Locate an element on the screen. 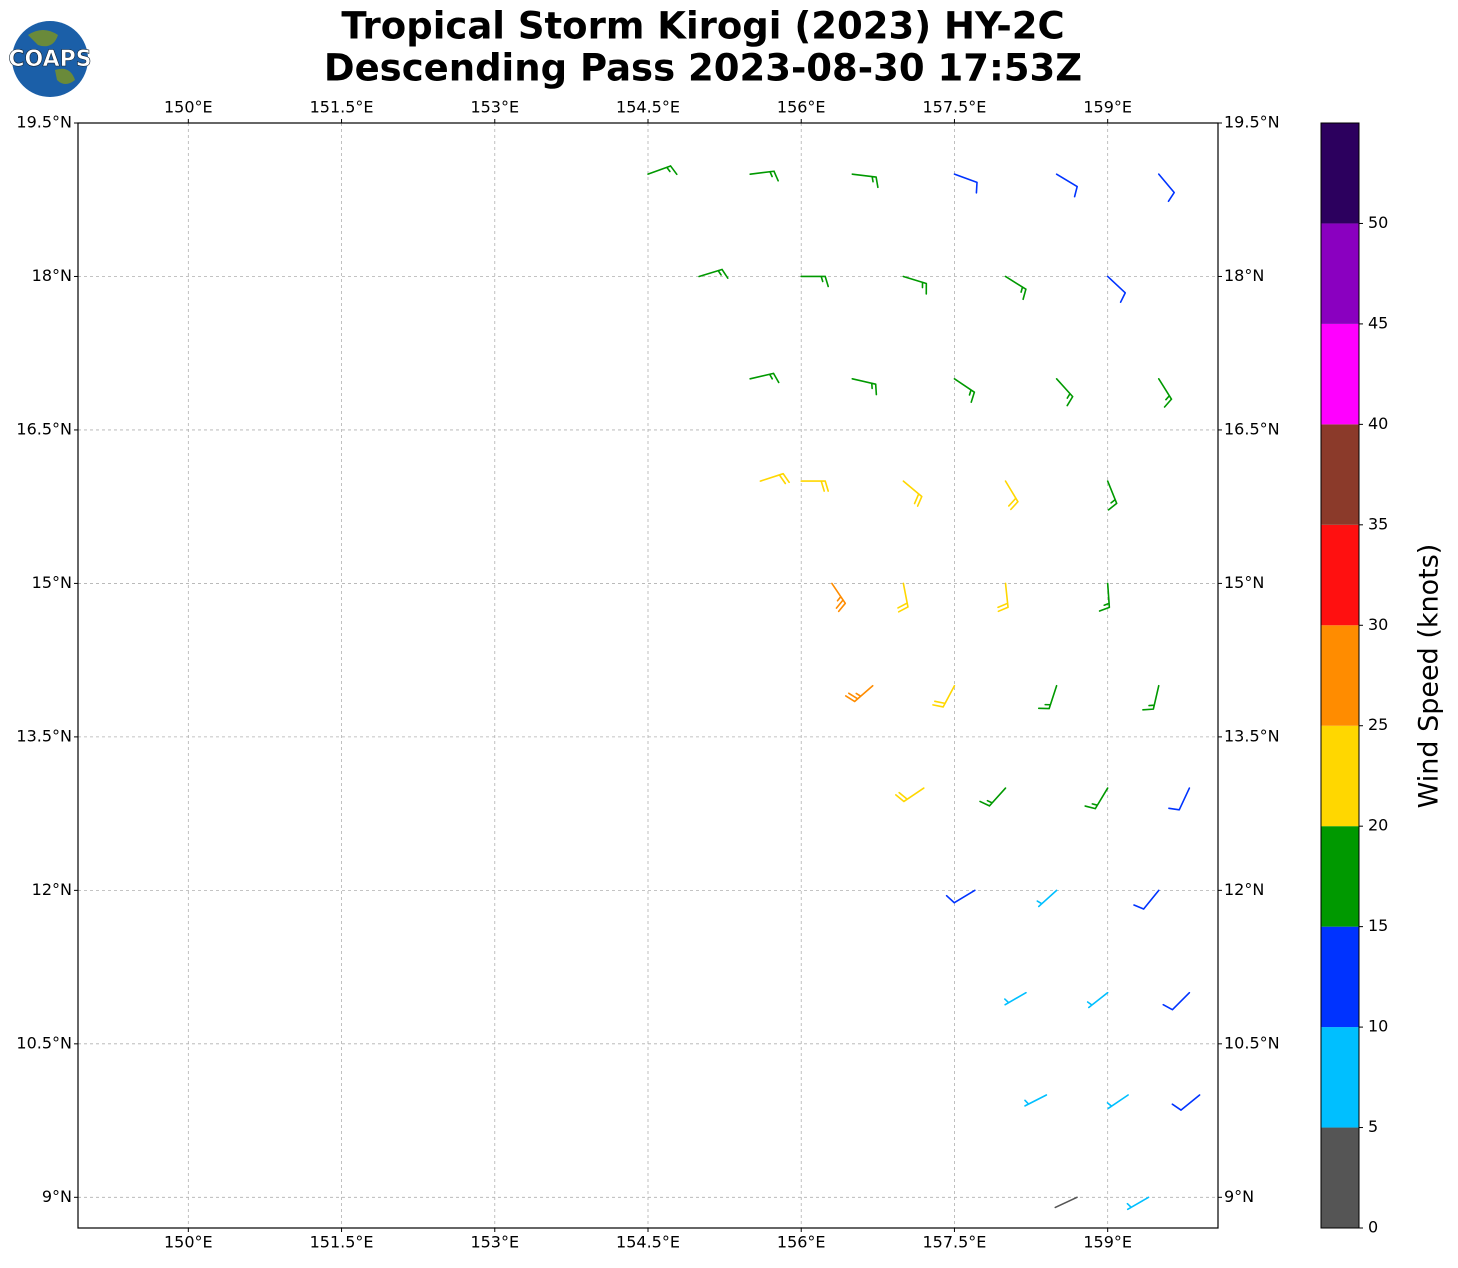 This screenshot has width=1458, height=1268. y-tick-label: 10.5°N is located at coordinates (44, 1042).